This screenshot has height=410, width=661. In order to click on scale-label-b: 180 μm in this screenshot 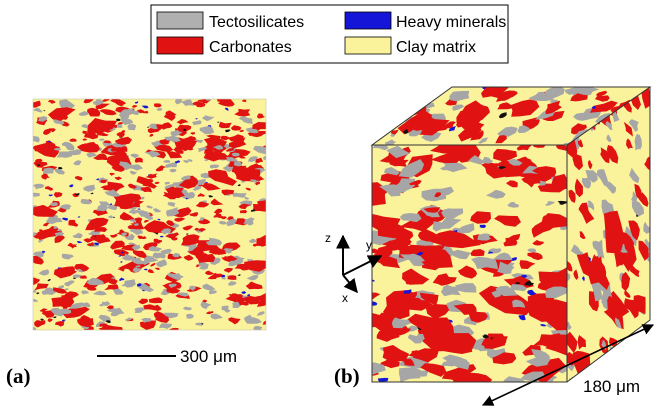, I will do `click(611, 386)`.